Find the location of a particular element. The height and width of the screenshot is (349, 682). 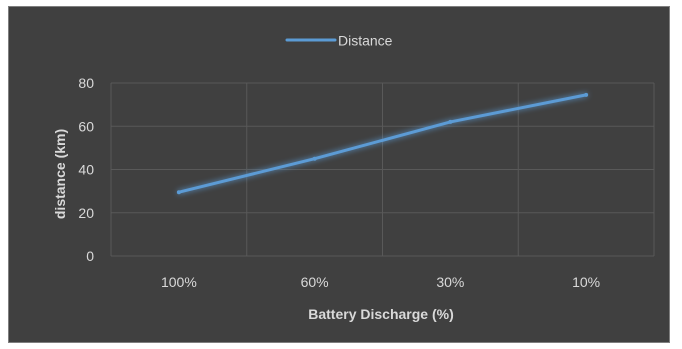

legend-label-distance: Distance is located at coordinates (365, 41).